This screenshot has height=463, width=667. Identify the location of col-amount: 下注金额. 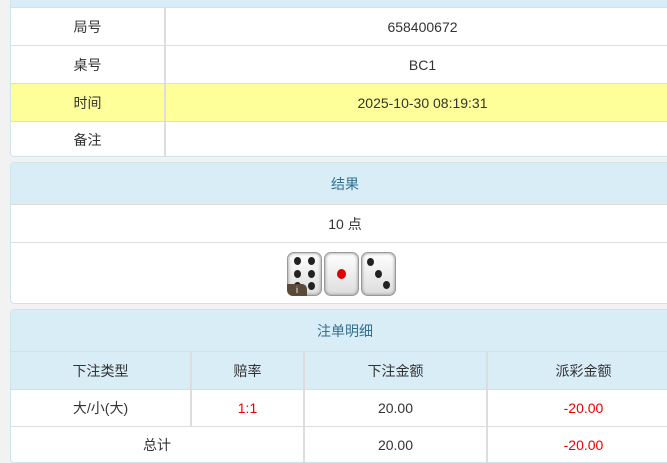
(396, 370).